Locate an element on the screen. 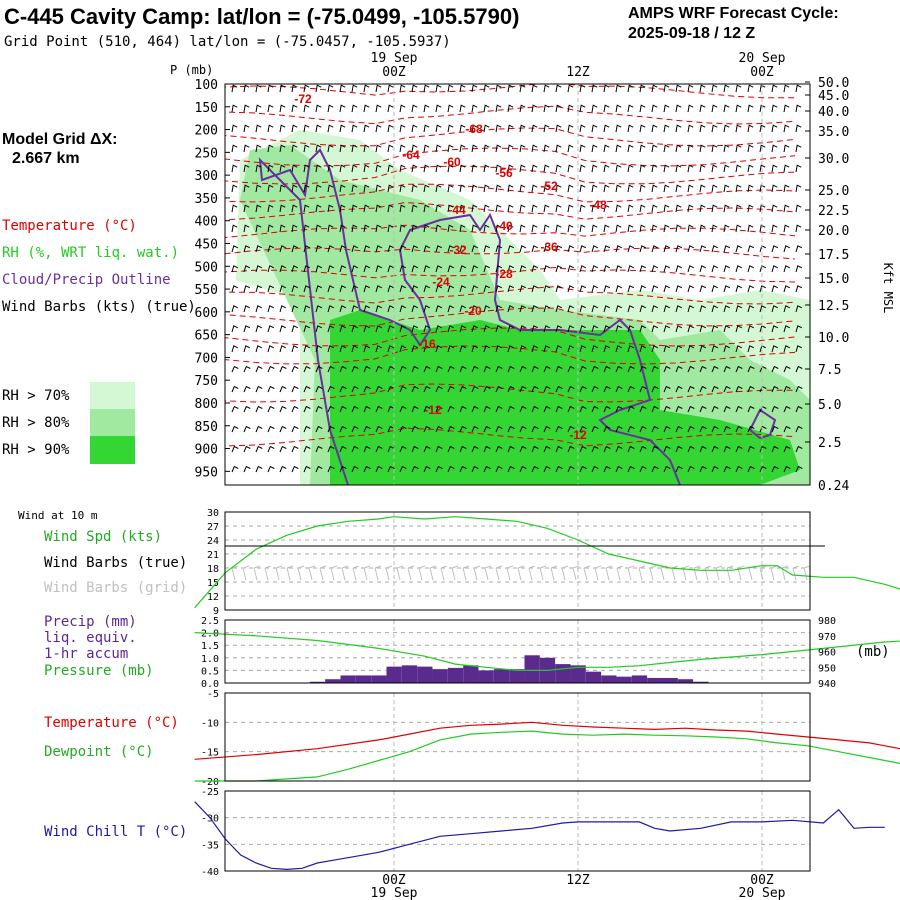 The height and width of the screenshot is (900, 900). y-tick-label: 0.0 is located at coordinates (210, 684).